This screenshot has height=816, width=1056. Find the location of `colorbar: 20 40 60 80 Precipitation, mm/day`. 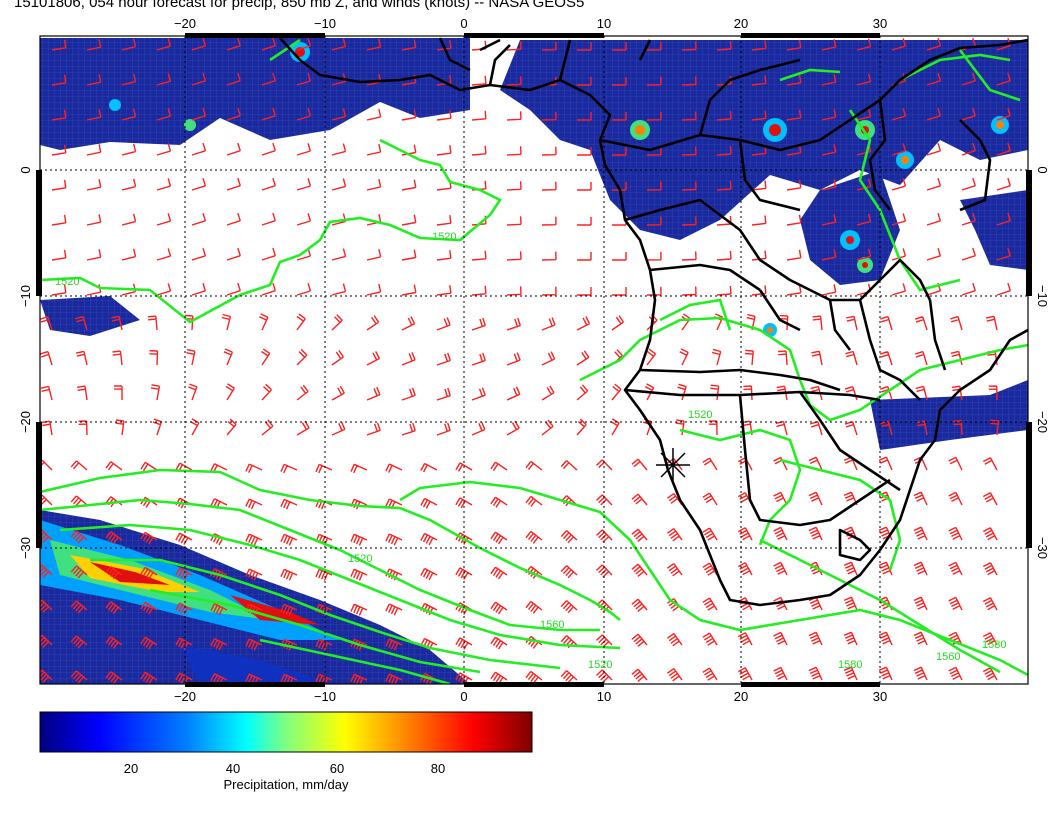

colorbar: 20 40 60 80 Precipitation, mm/day is located at coordinates (286, 751).